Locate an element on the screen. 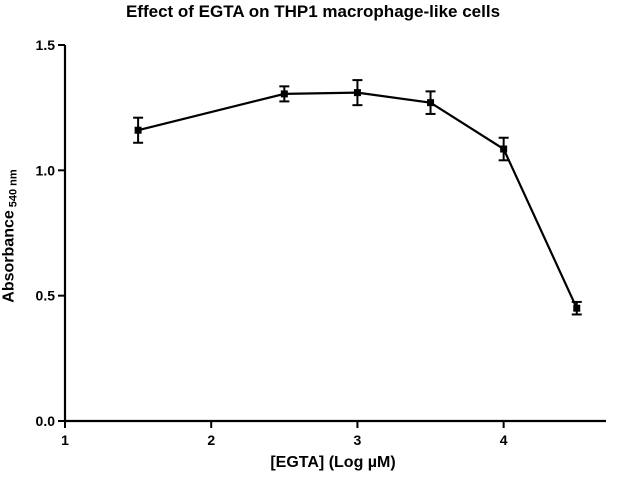  x-tick-label: 1 is located at coordinates (65, 440).